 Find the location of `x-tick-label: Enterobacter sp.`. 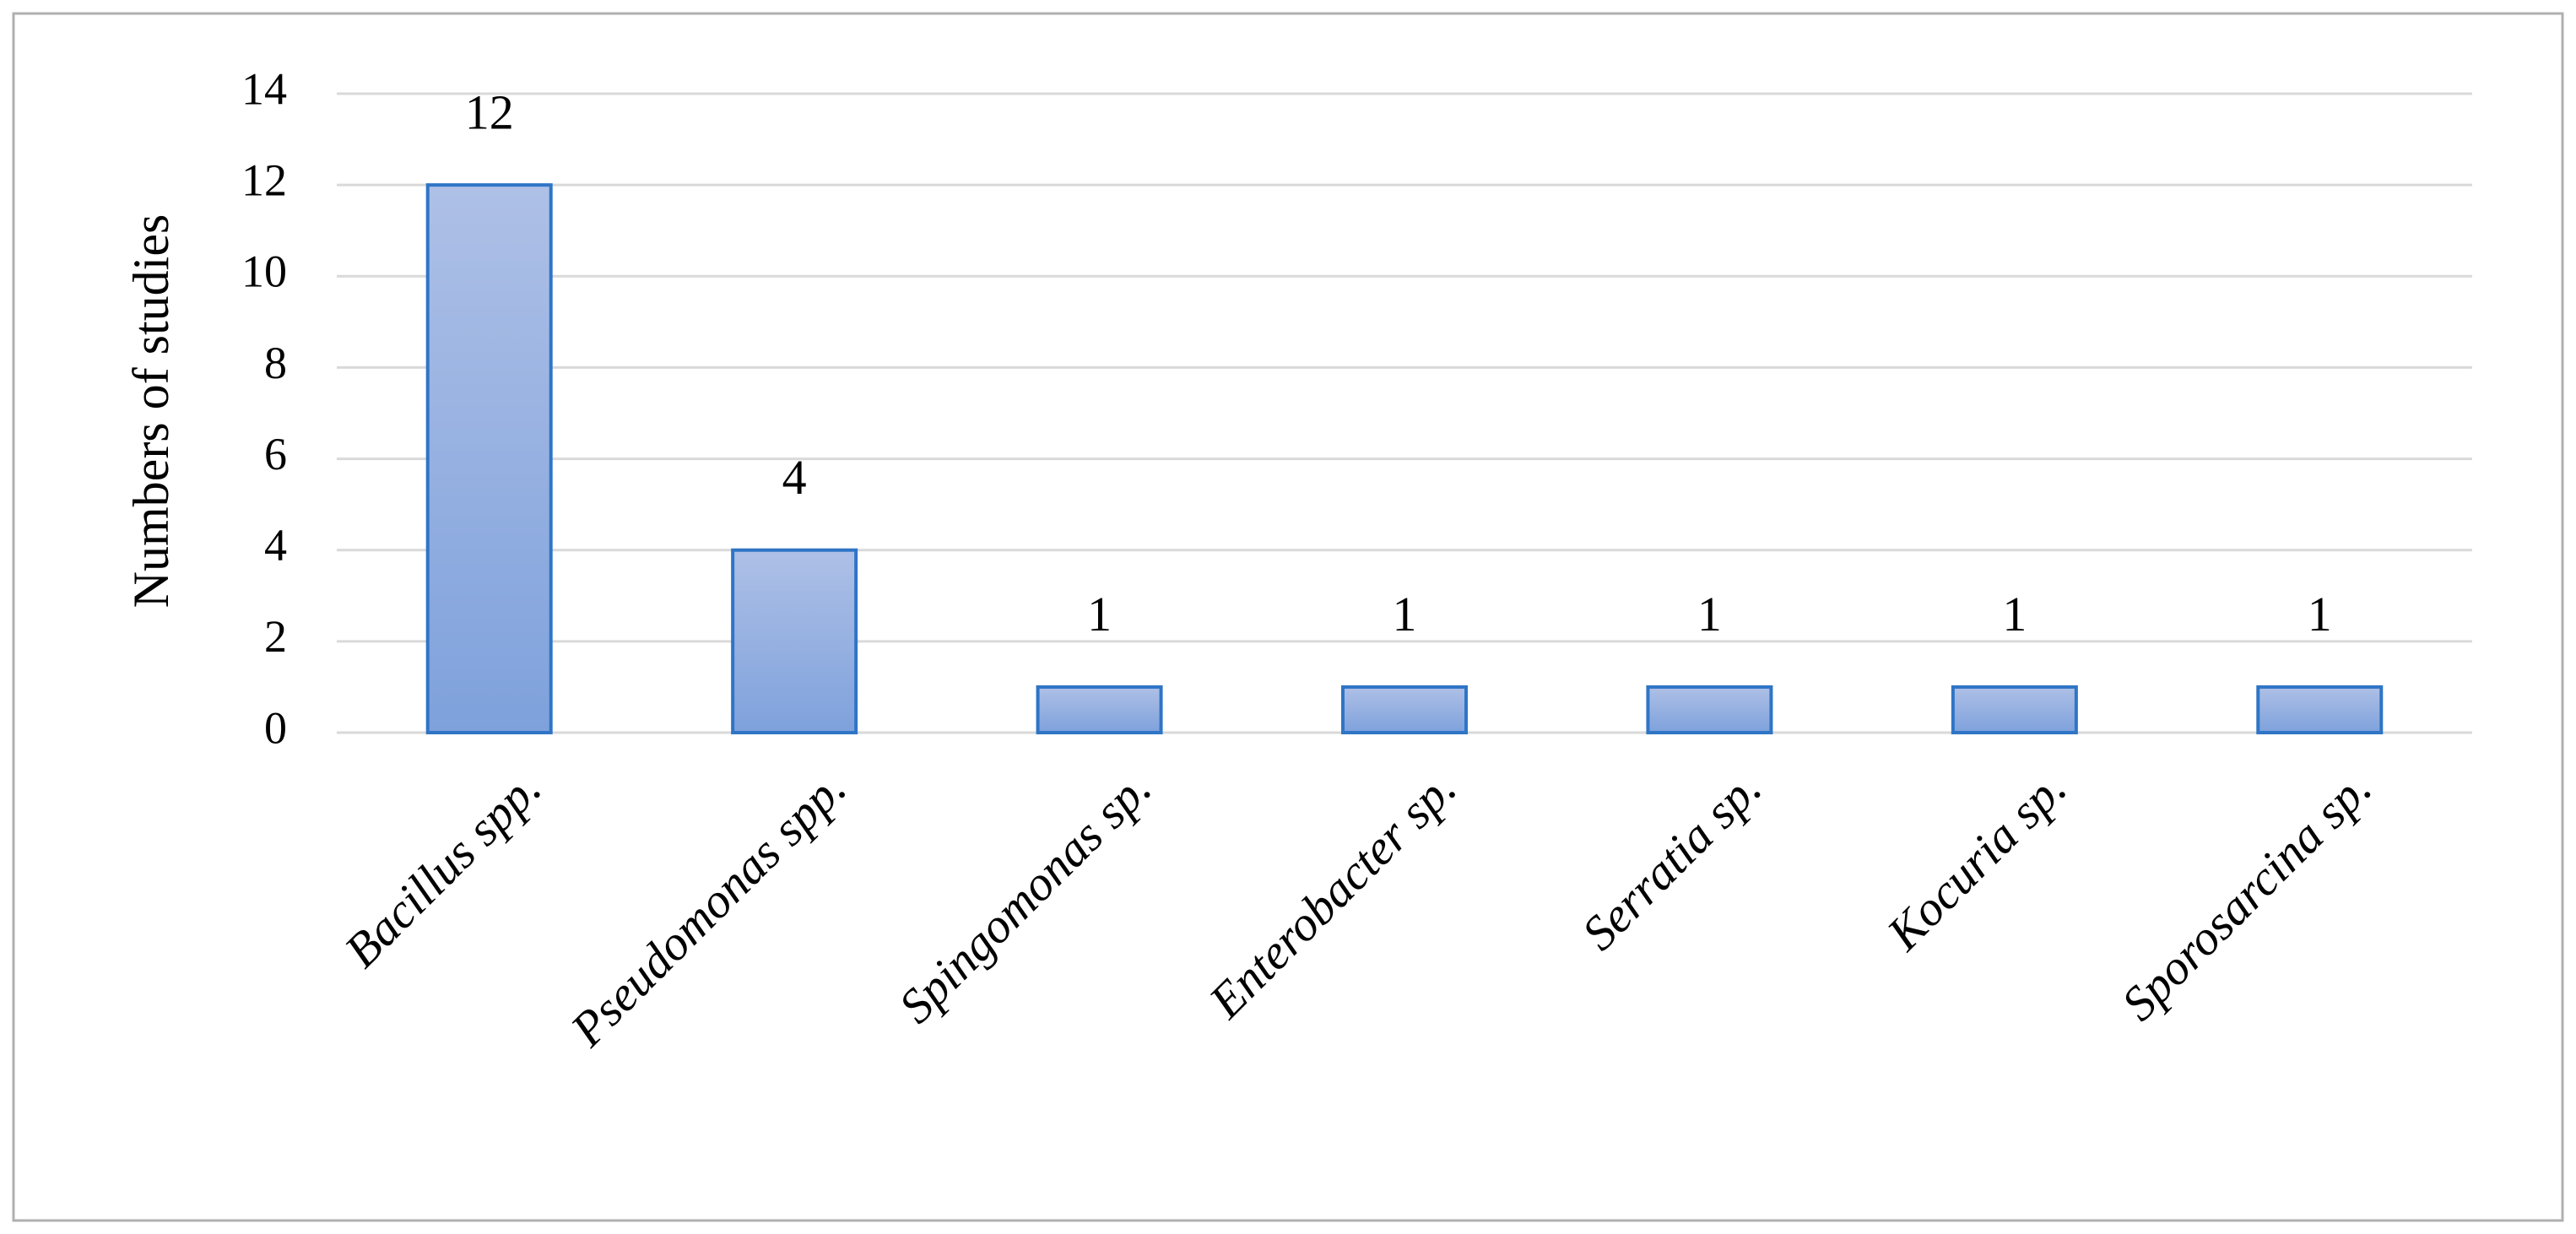

x-tick-label: Enterobacter sp. is located at coordinates (1332, 895).